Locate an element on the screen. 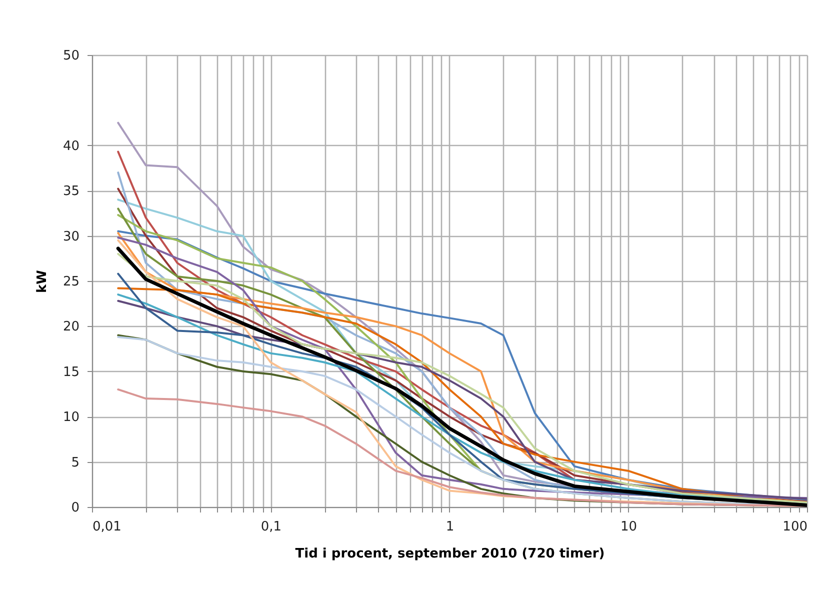 The height and width of the screenshot is (601, 829). y-tick-label: 20 is located at coordinates (71, 327).